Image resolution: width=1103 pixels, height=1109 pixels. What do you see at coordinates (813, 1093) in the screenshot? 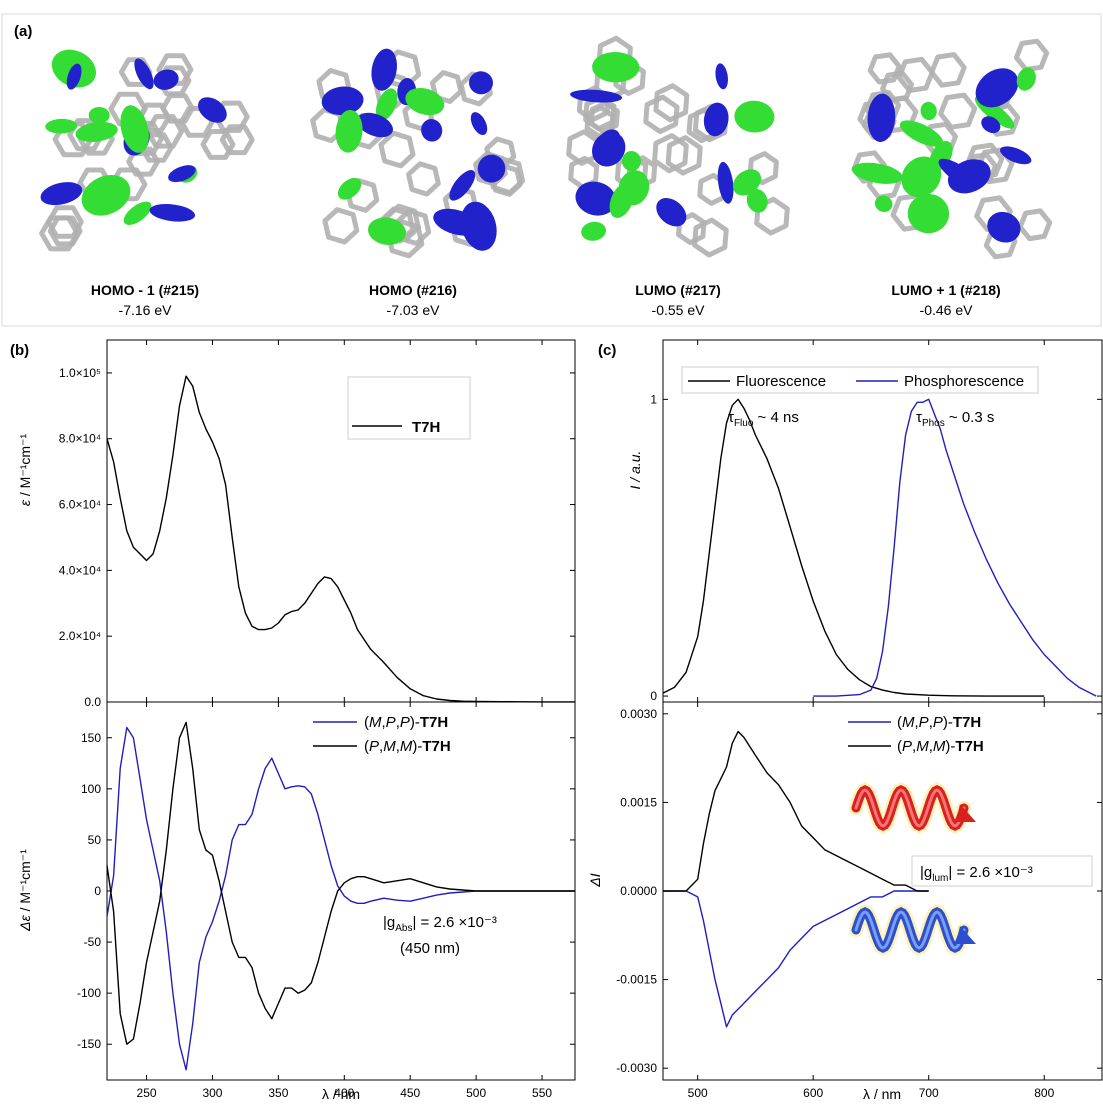
I see `x-tick-label: 600` at bounding box center [813, 1093].